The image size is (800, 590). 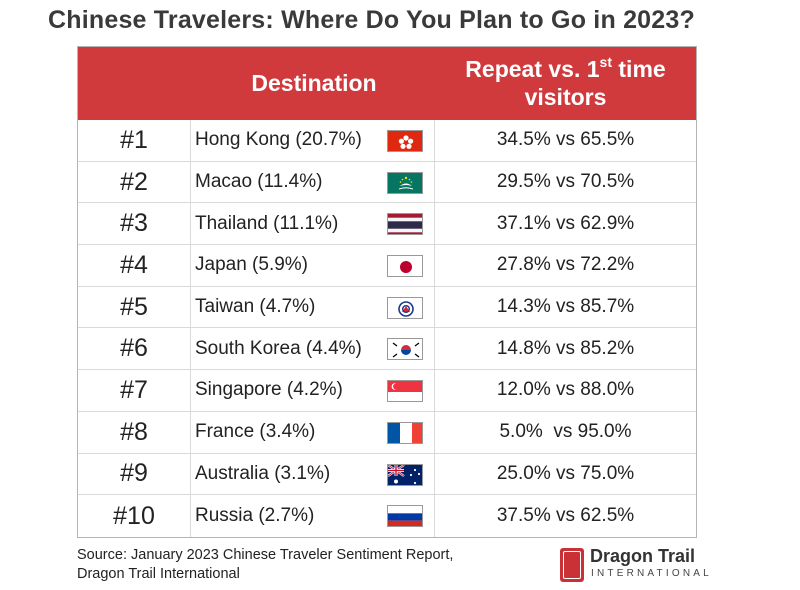 I want to click on table-row: #7 Singapore (4.2%) 12.0% vs 88.0%, so click(x=387, y=391).